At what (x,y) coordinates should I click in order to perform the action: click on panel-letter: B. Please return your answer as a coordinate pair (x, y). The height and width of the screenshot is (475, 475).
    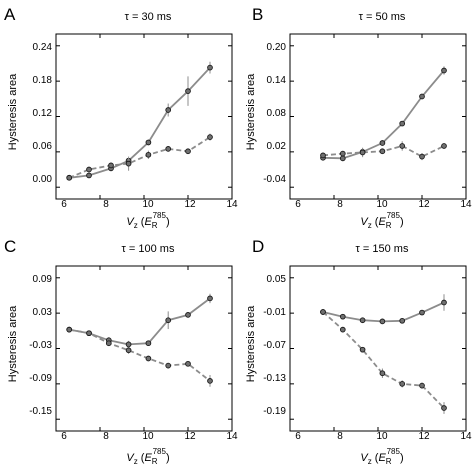
    Looking at the image, I should click on (257, 14).